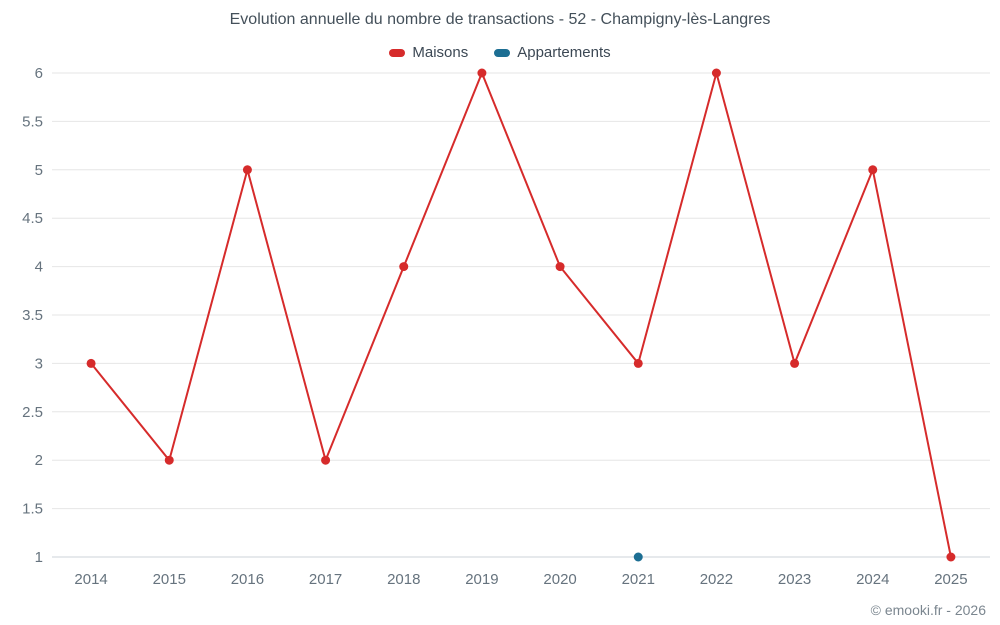 The height and width of the screenshot is (625, 1000). I want to click on y-axis-label: 6, so click(39, 73).